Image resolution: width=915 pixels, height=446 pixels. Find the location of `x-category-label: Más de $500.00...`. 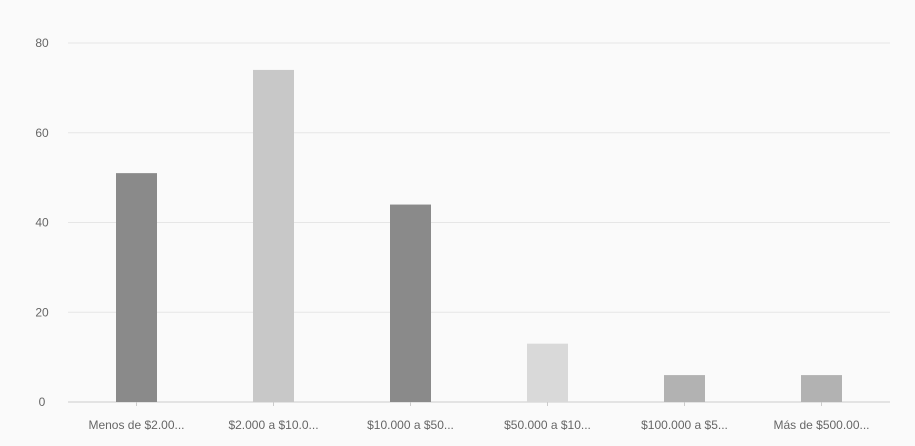

x-category-label: Más de $500.00... is located at coordinates (821, 425).